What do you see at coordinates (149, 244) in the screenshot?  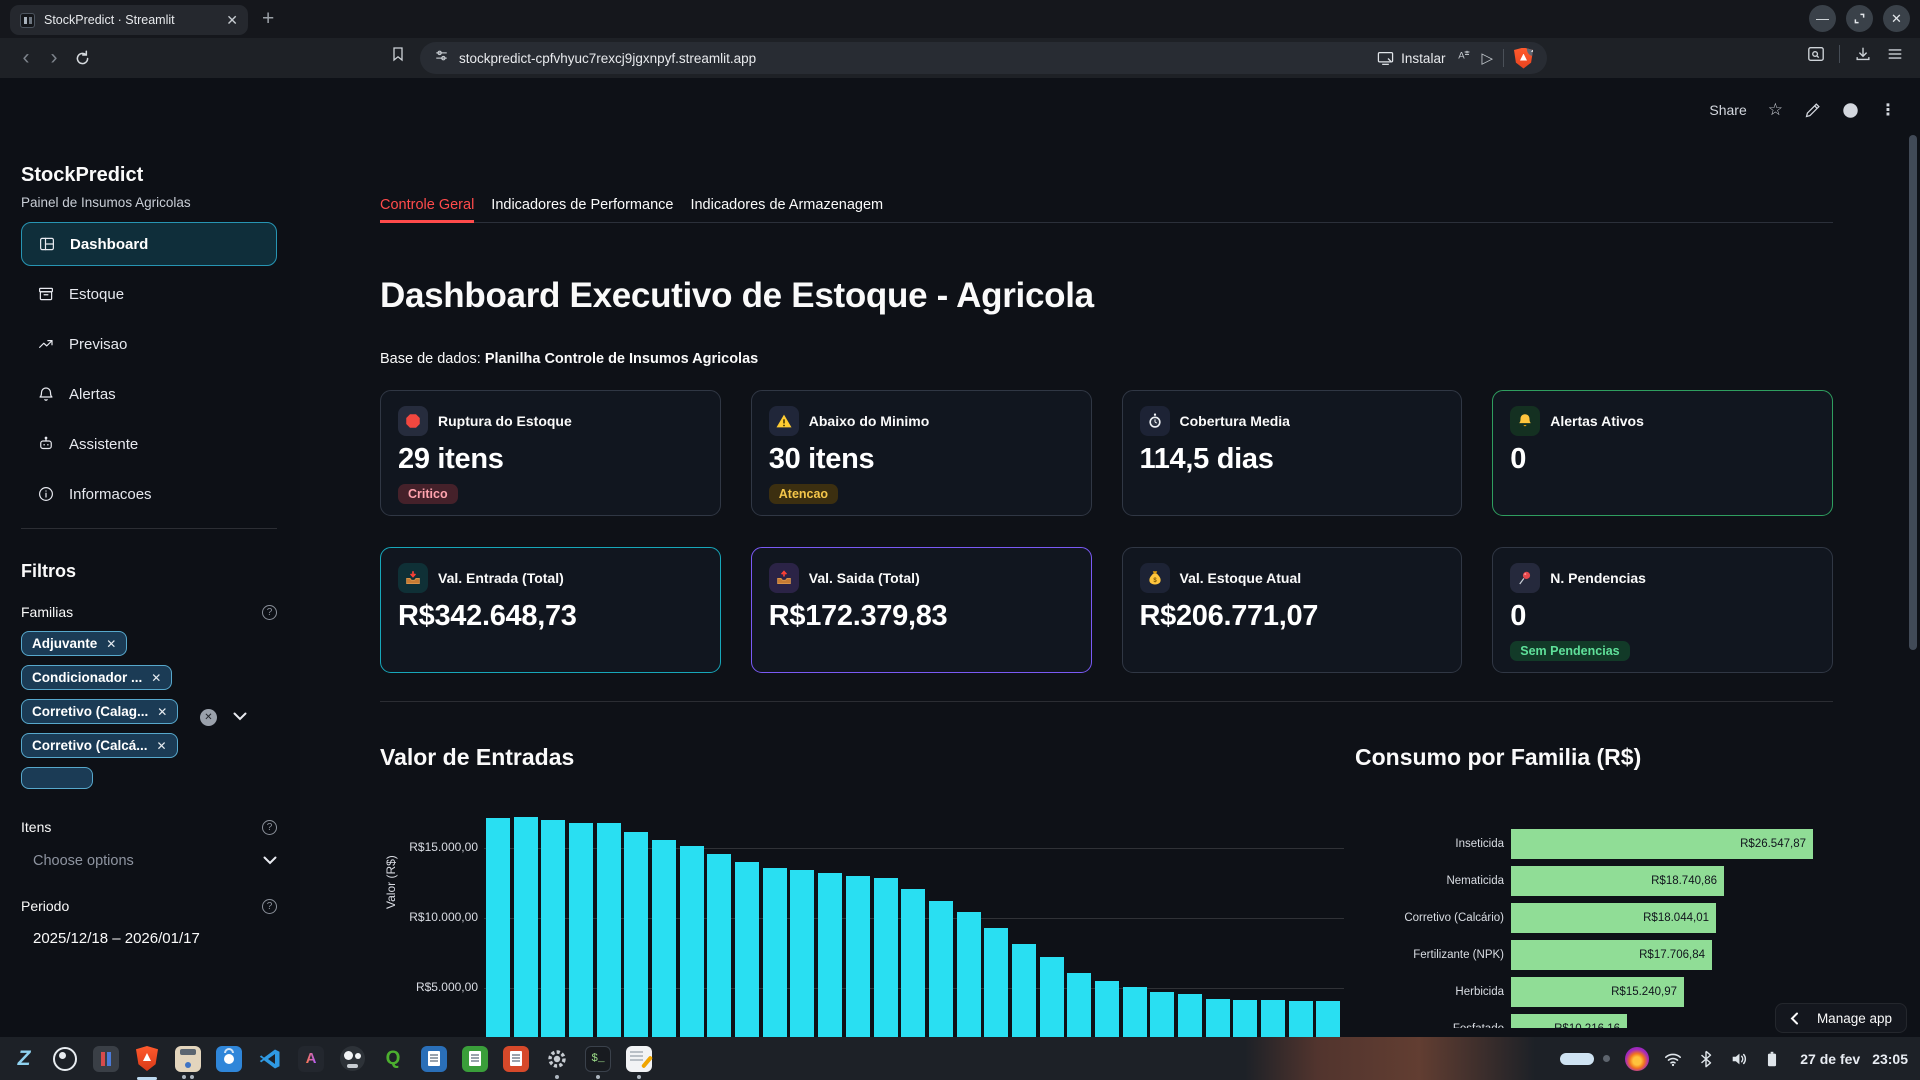 I see `sidebar-item-dashboard: Dashboard` at bounding box center [149, 244].